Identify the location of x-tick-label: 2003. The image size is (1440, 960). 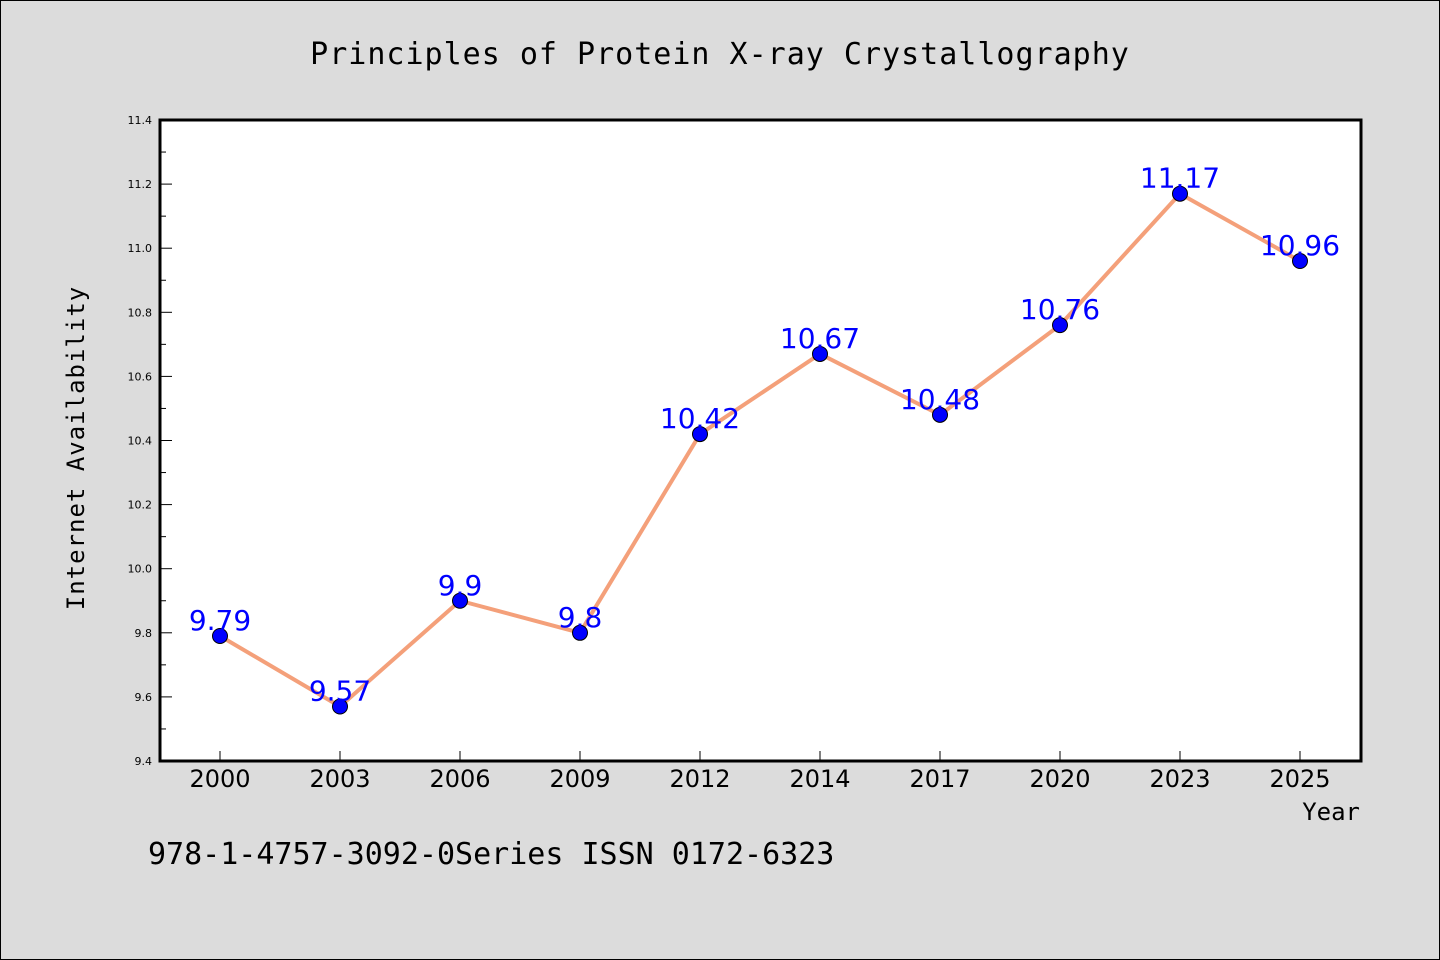
(339, 779).